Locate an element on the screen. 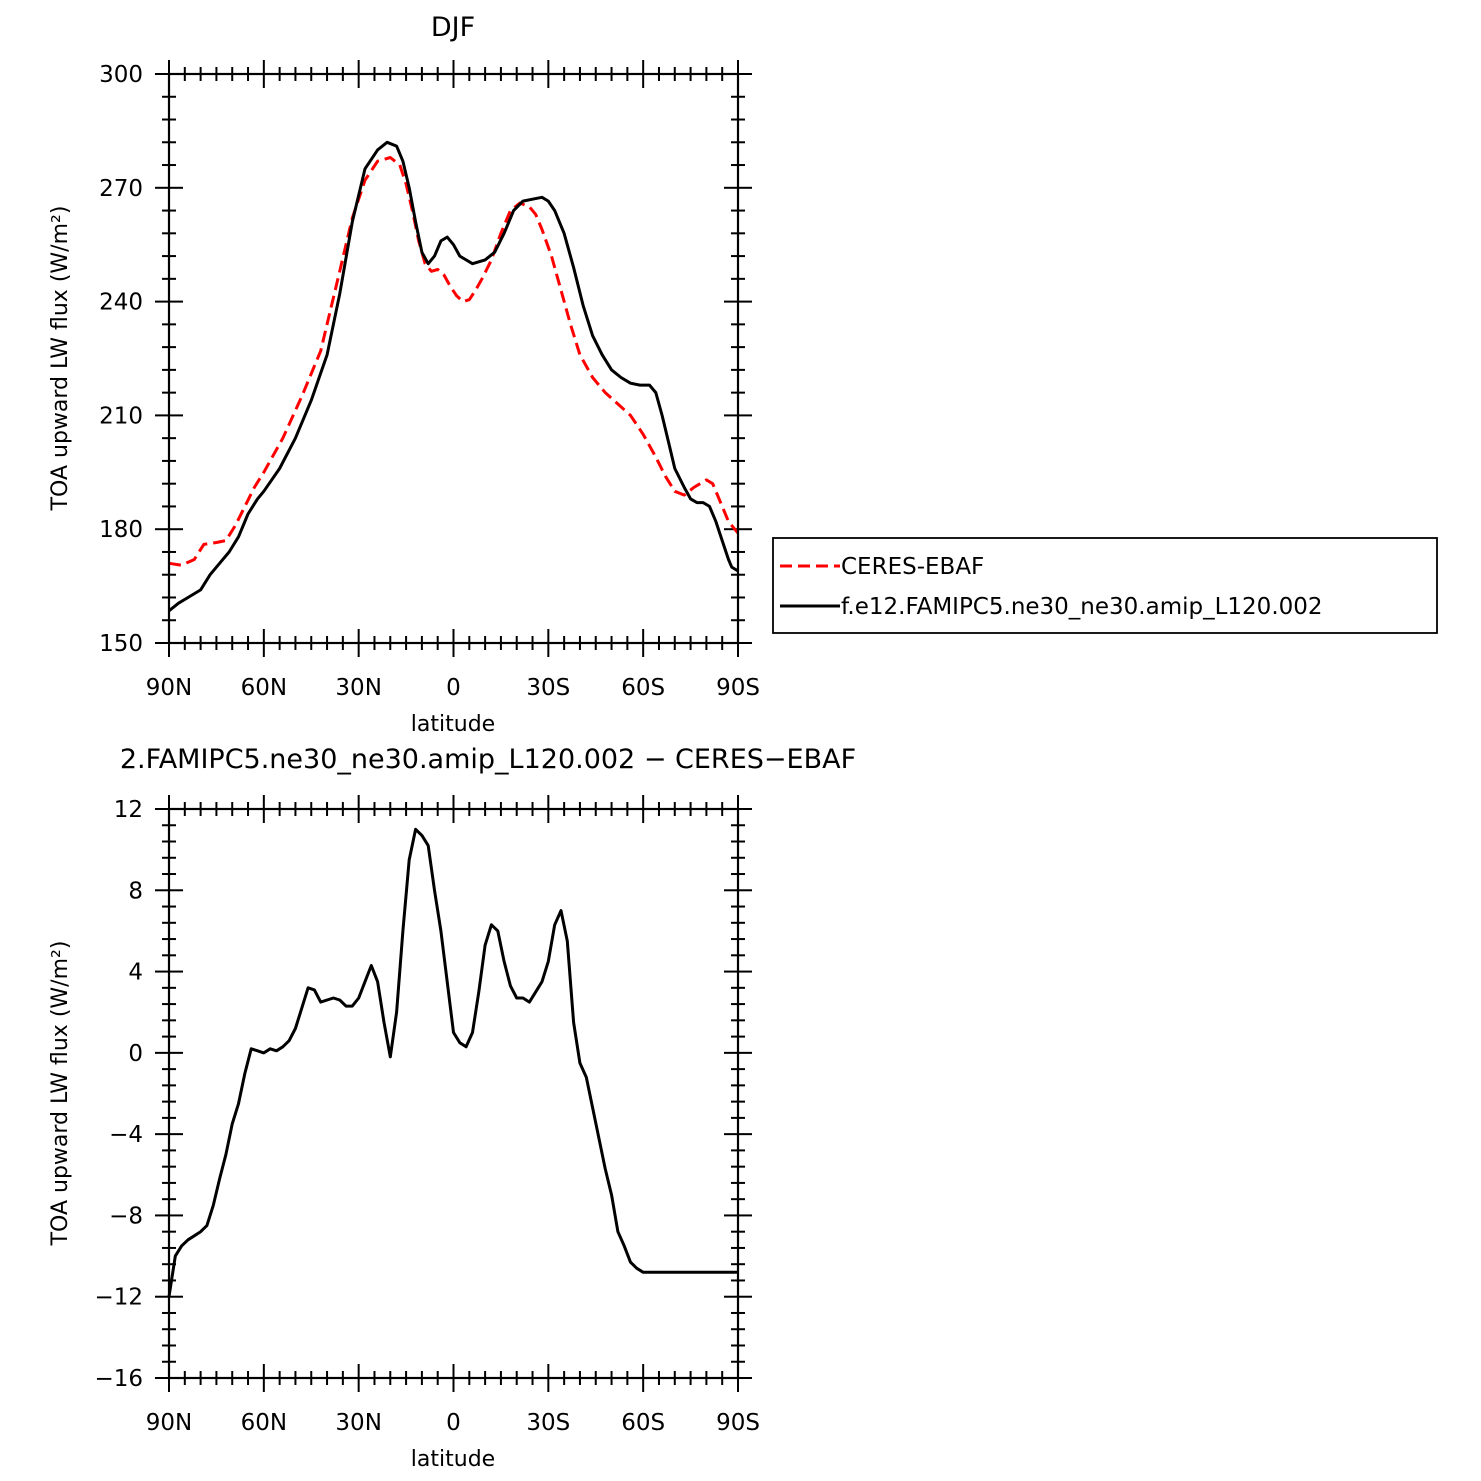  top-x-tick-label: 30S is located at coordinates (548, 688).